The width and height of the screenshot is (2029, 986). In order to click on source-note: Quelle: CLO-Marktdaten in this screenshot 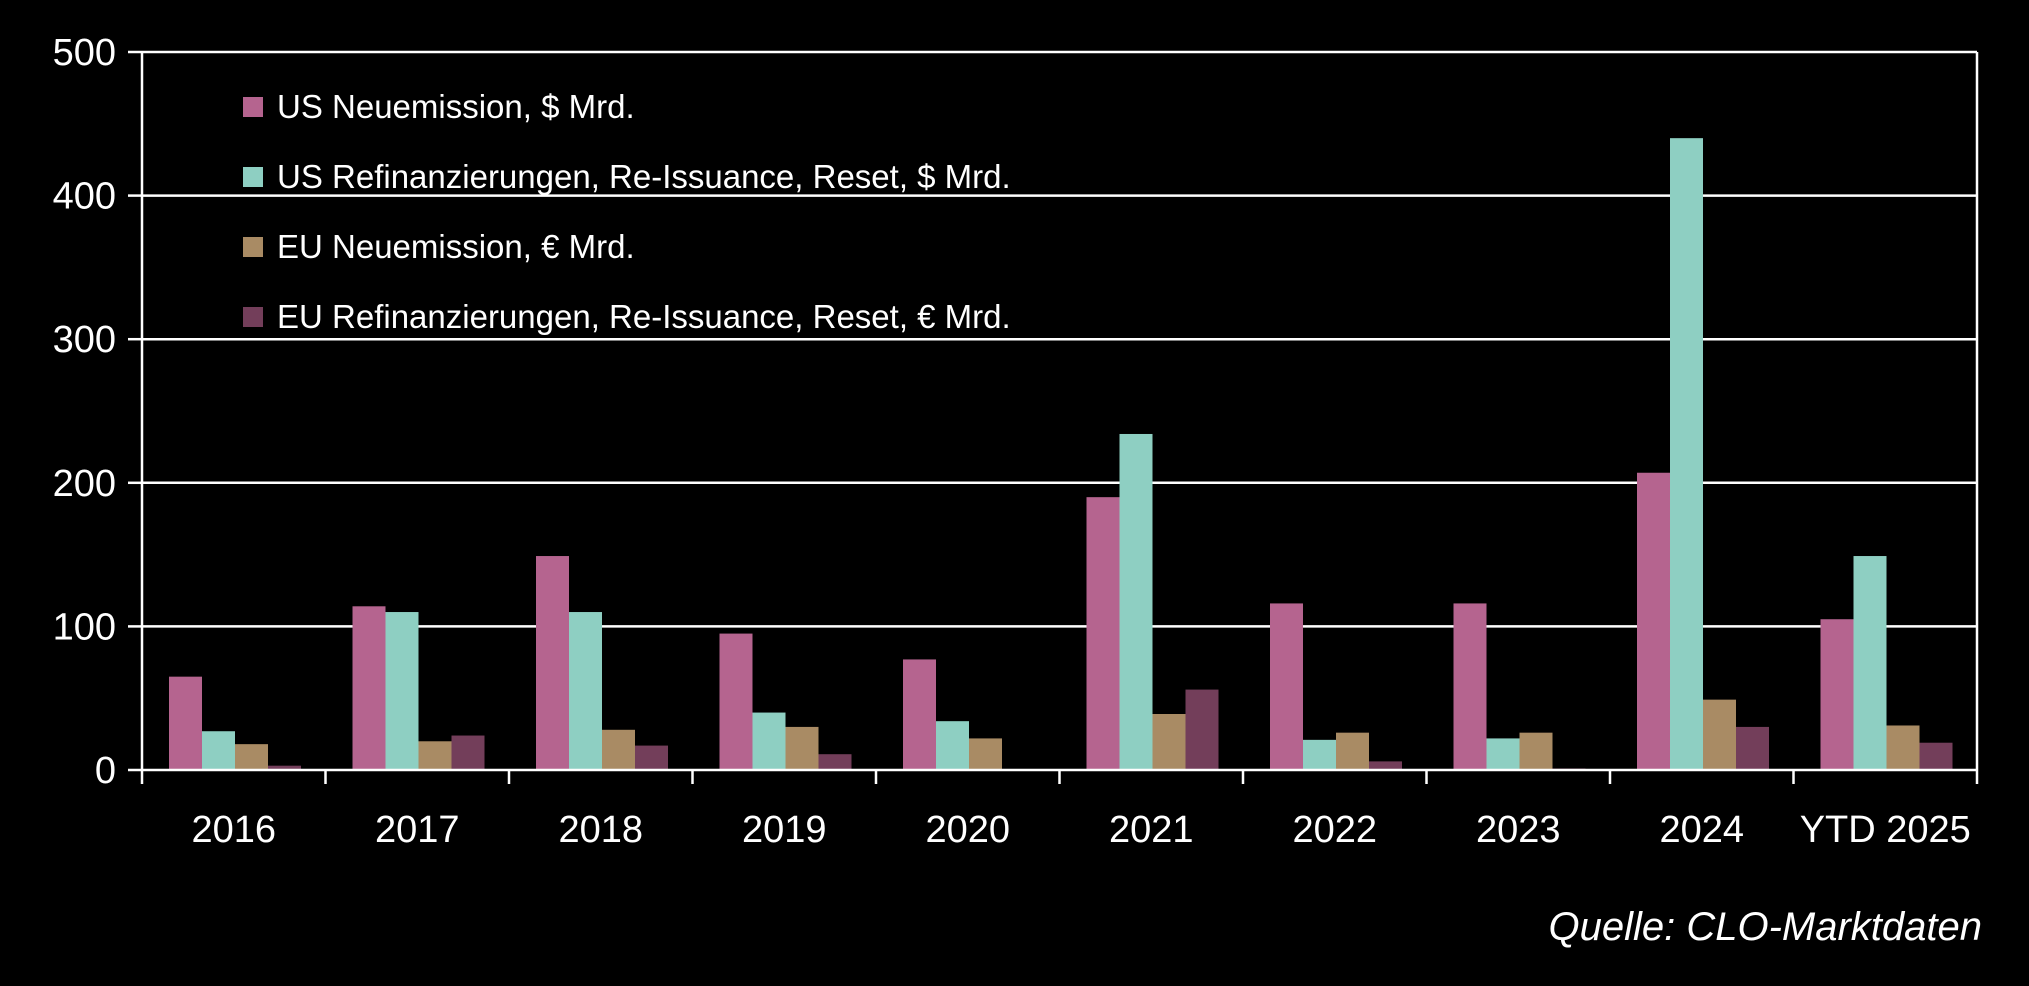, I will do `click(1765, 927)`.